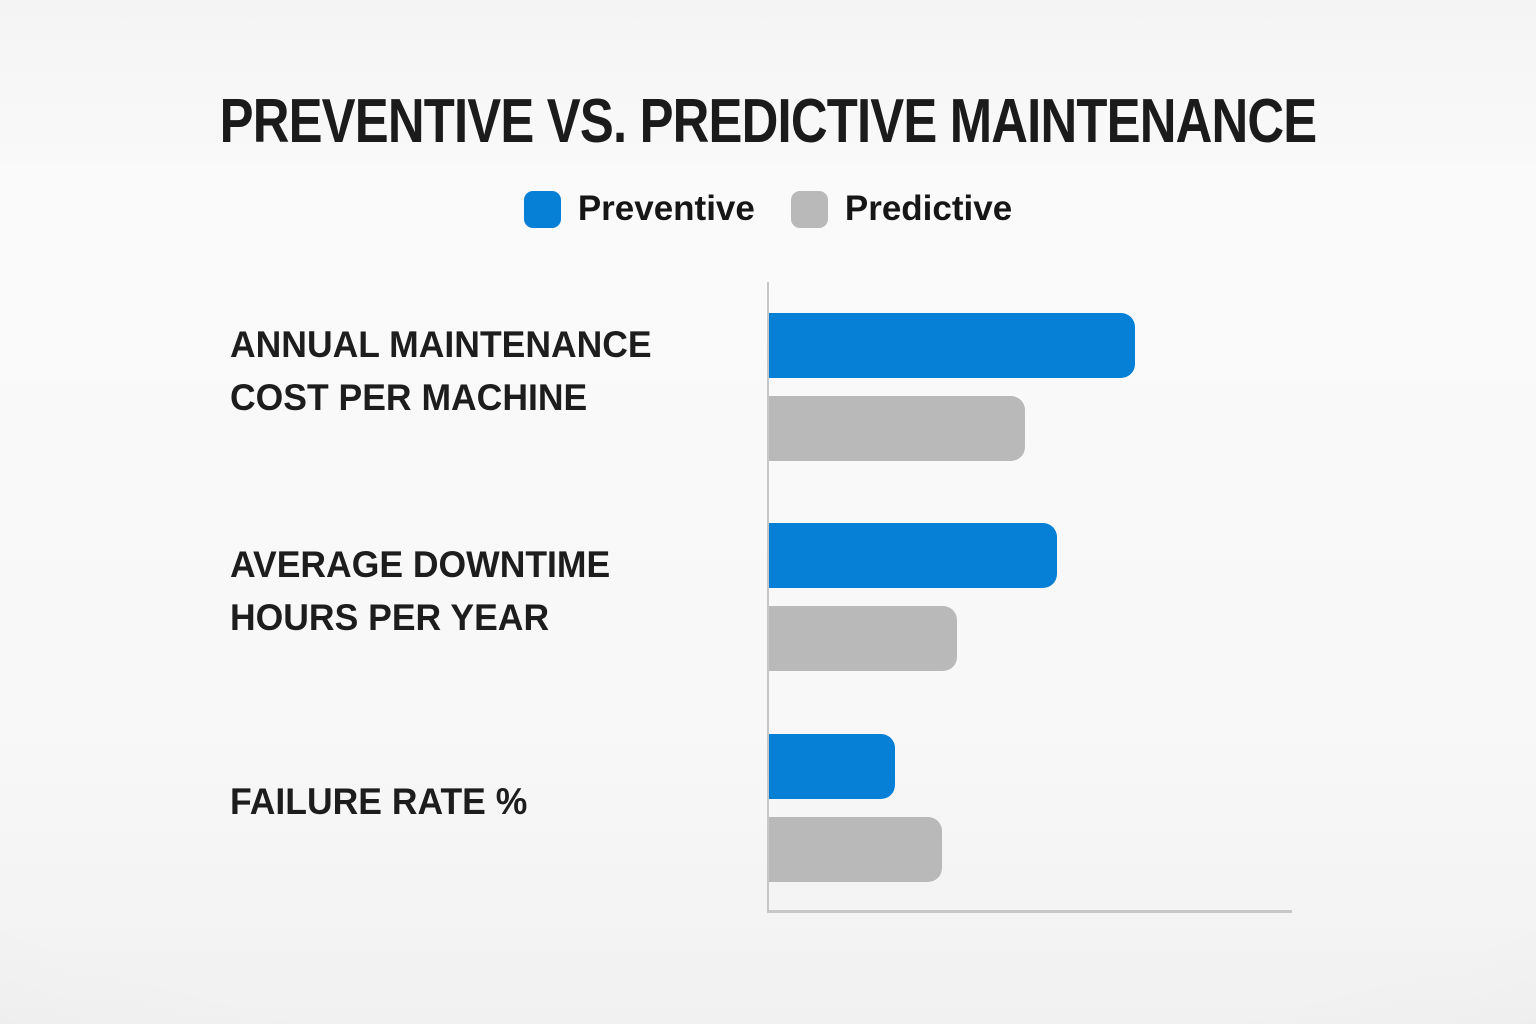 The image size is (1536, 1024). Describe the element at coordinates (489, 371) in the screenshot. I see `category-label-annual-maintenance-cost: ANNUAL MAINTENANCE COST PER MACHINE` at that location.